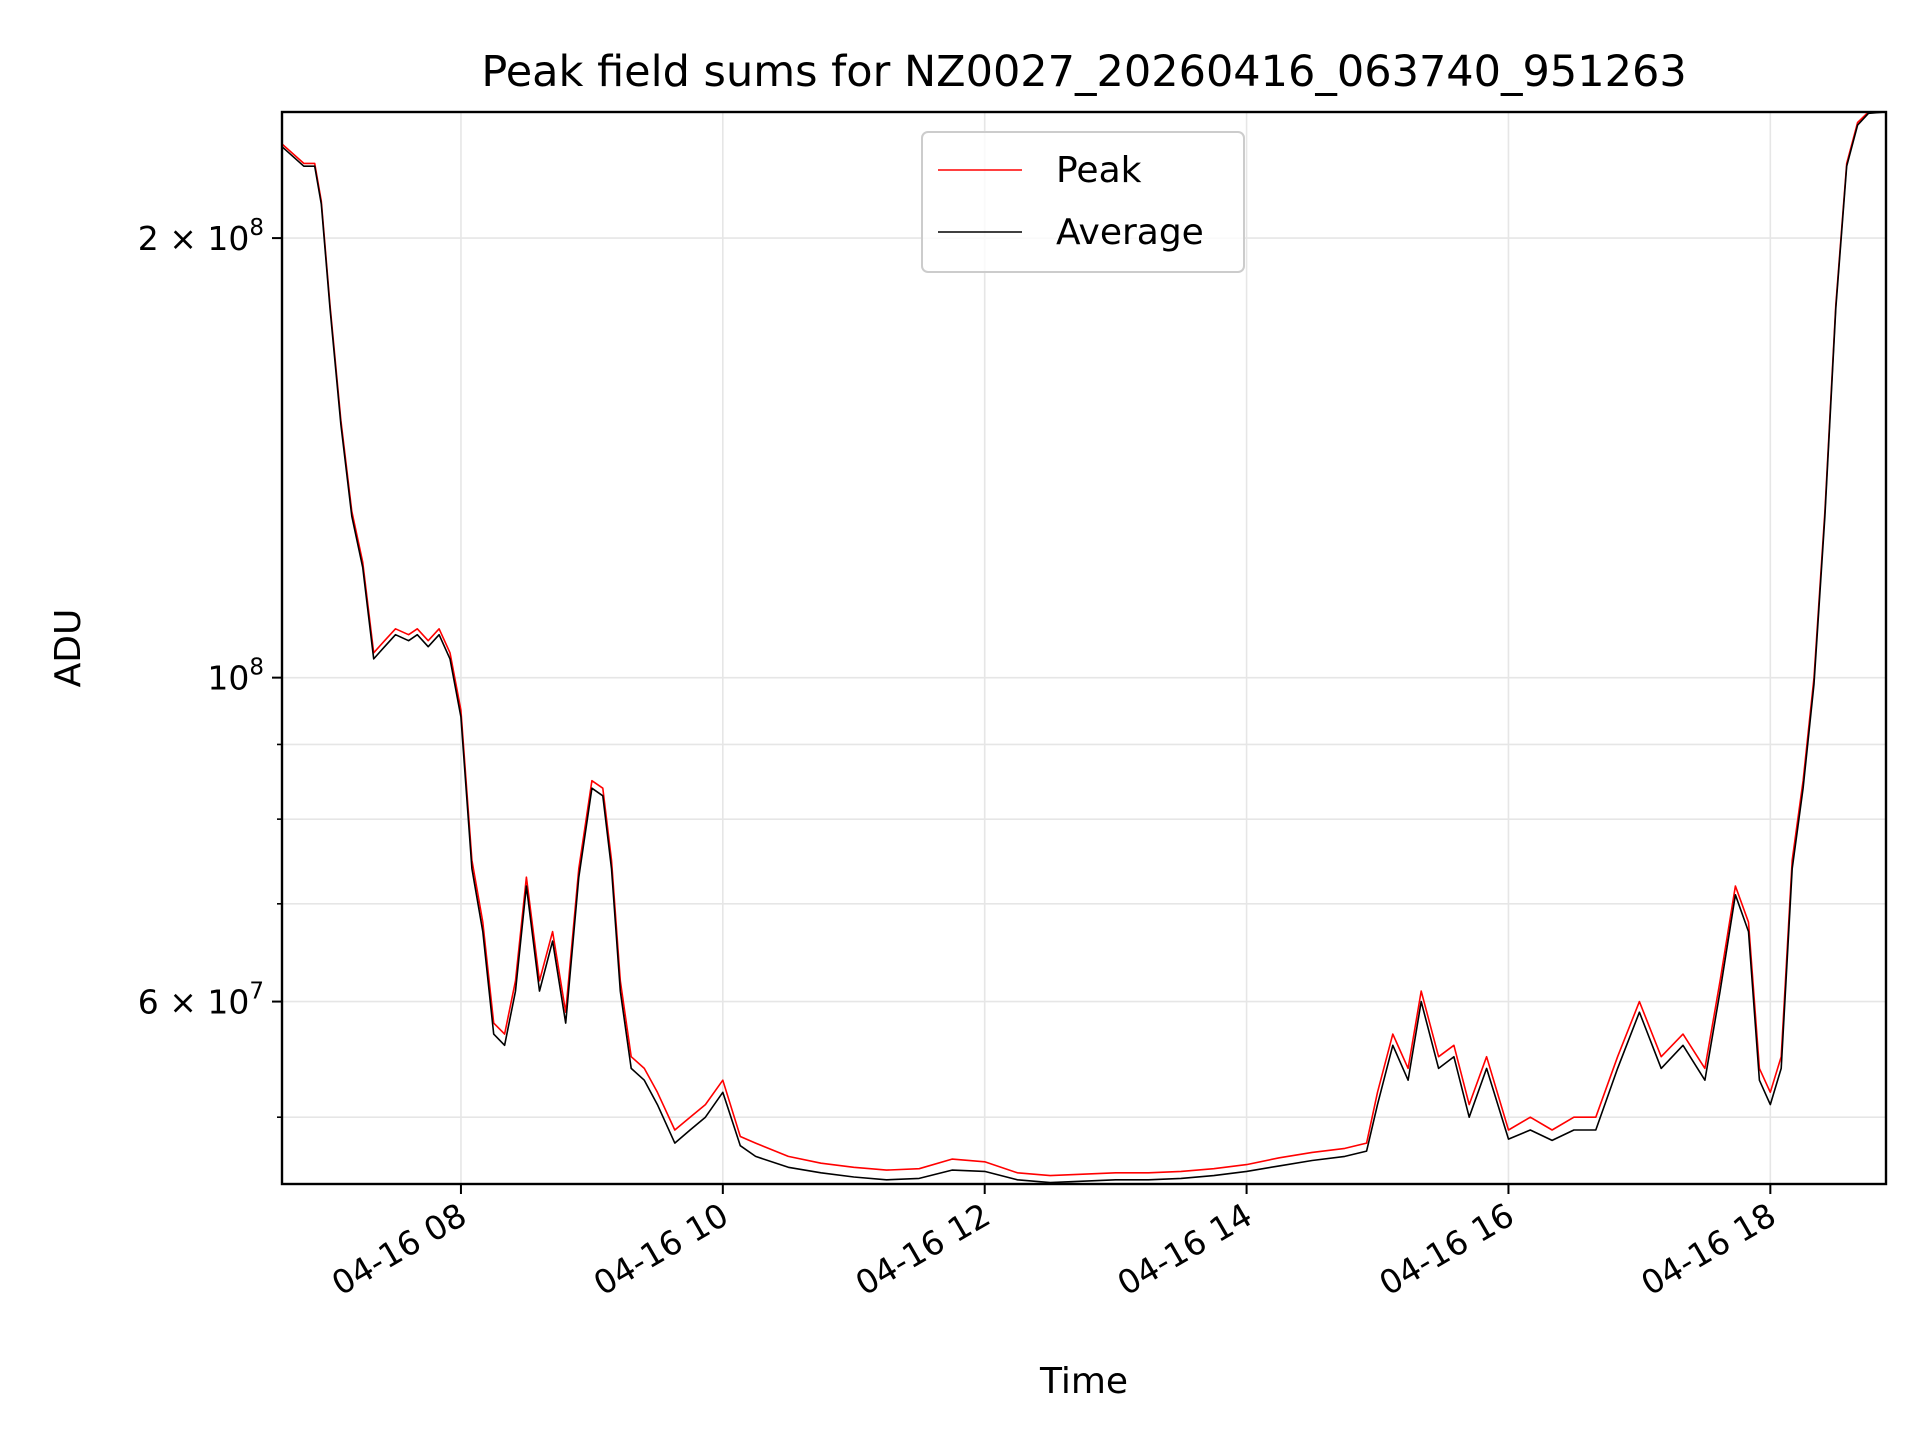 This screenshot has width=1920, height=1440. I want to click on y-tick-label-mantissa: 2 × 10, so click(194, 238).